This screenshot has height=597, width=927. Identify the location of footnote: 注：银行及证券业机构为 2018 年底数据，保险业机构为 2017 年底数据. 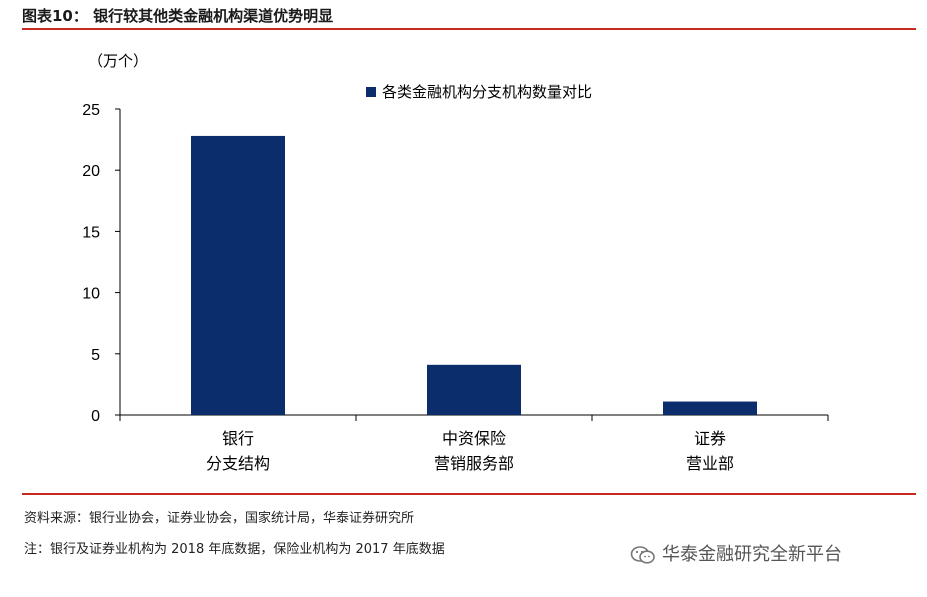
(234, 549).